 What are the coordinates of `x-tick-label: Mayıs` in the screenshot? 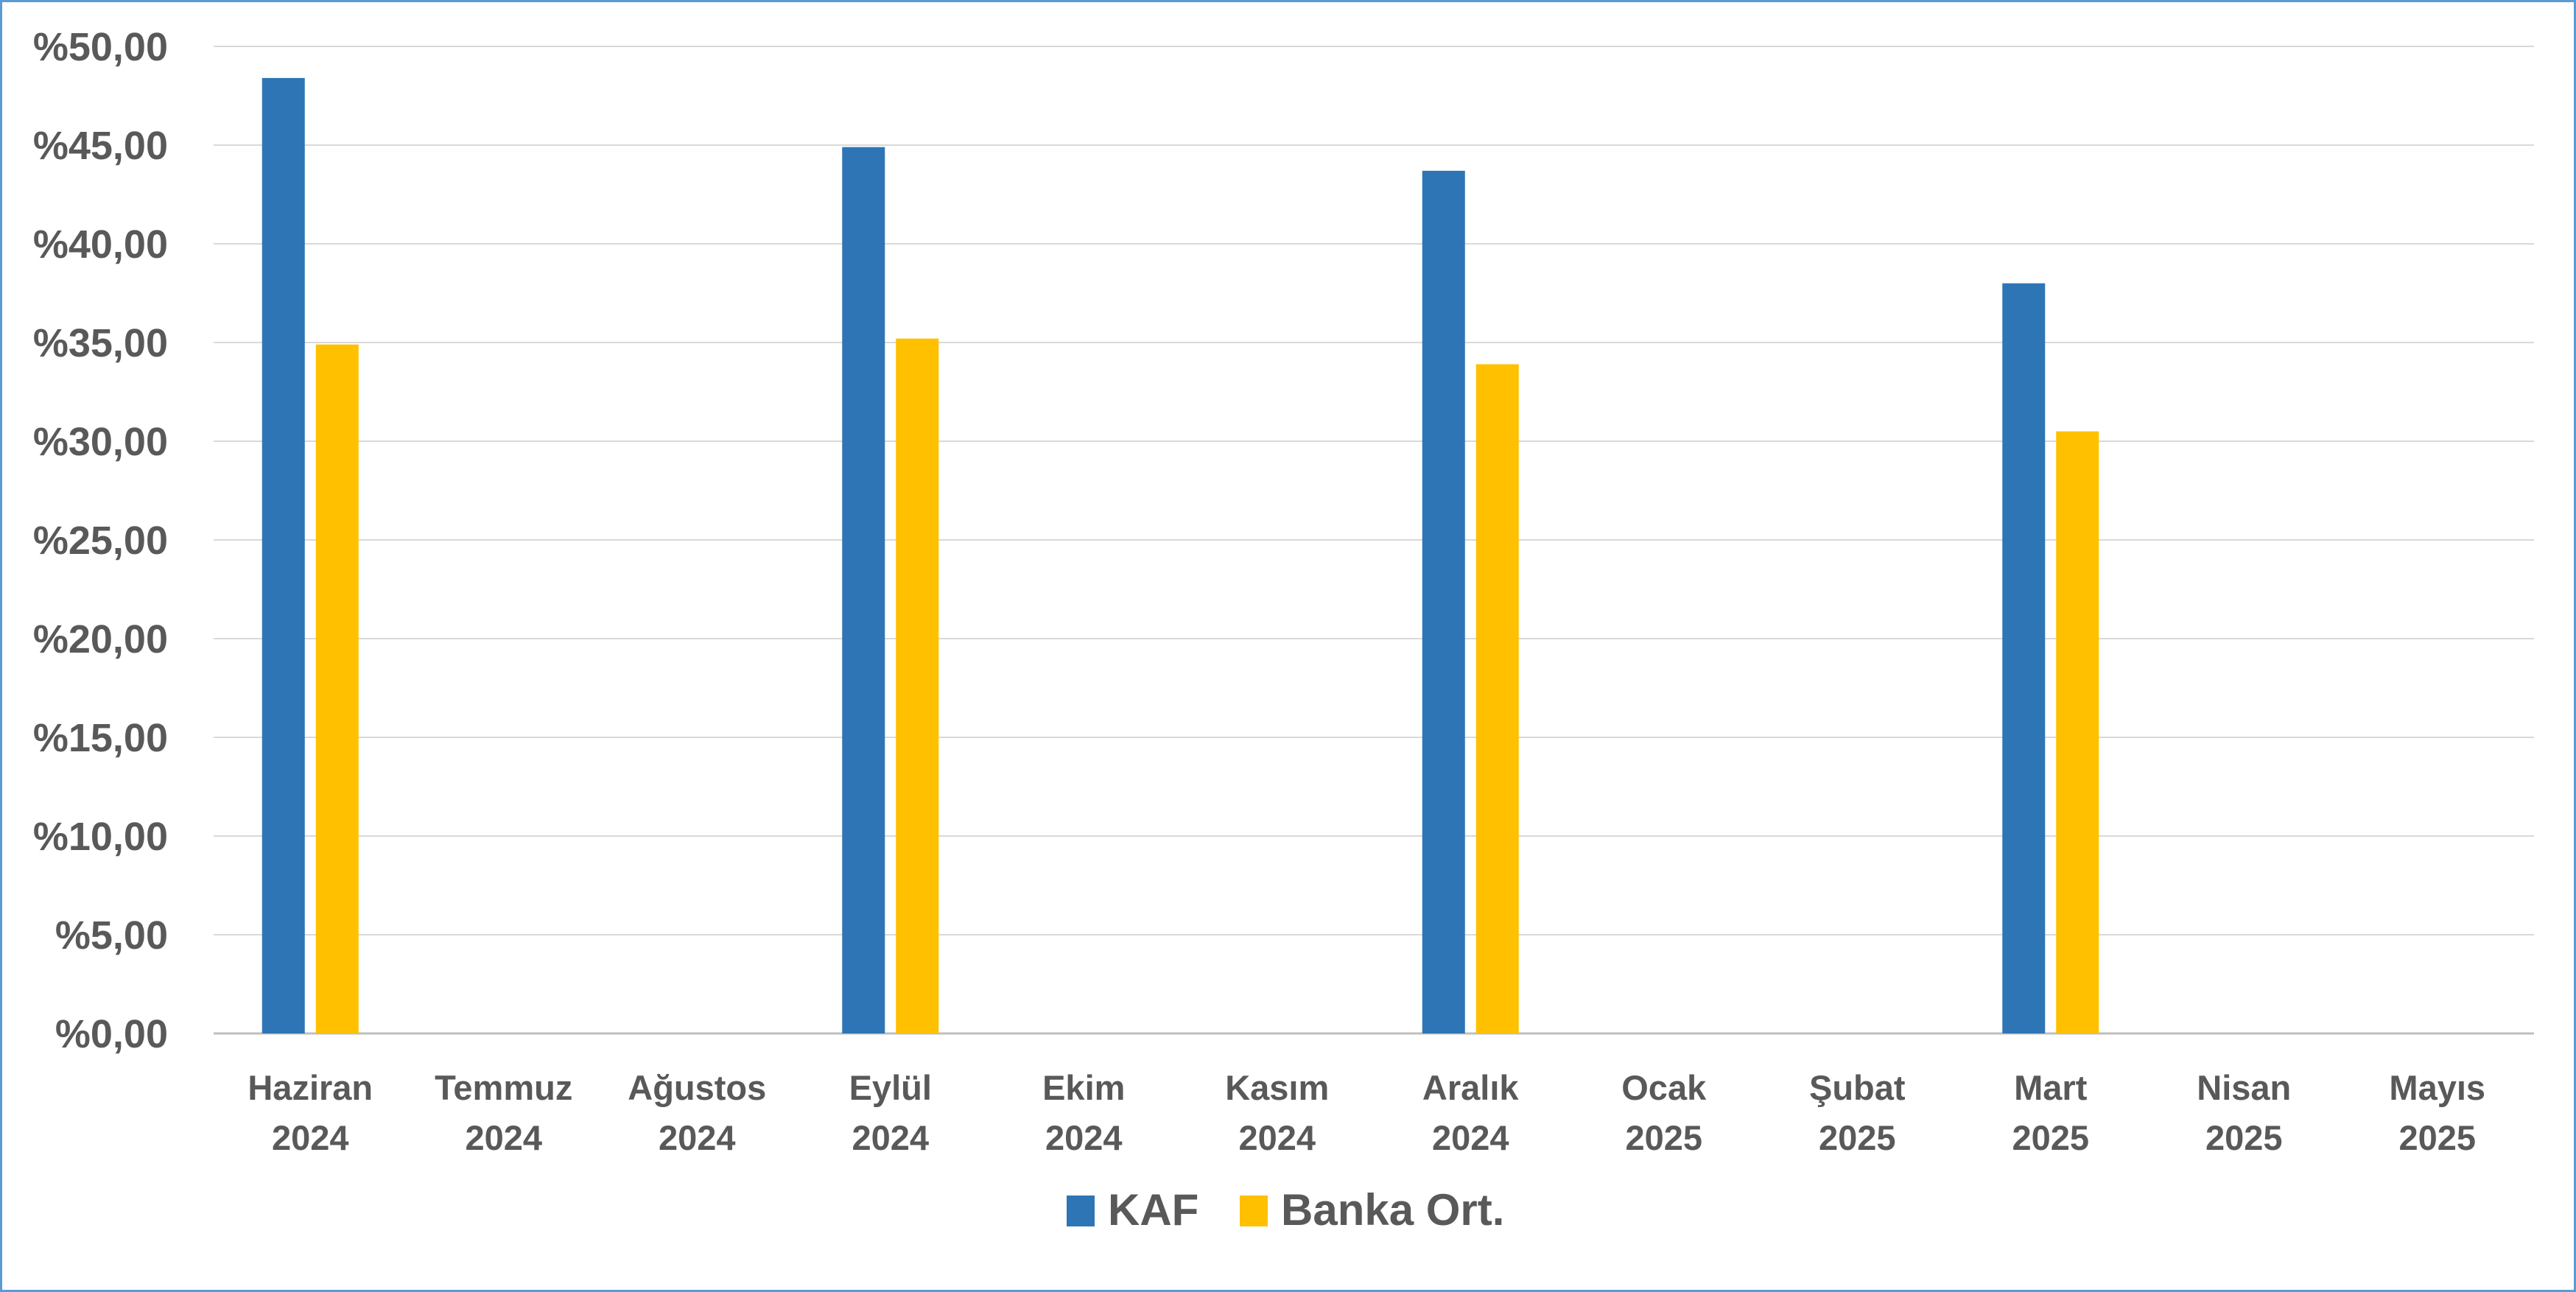 It's located at (2437, 1087).